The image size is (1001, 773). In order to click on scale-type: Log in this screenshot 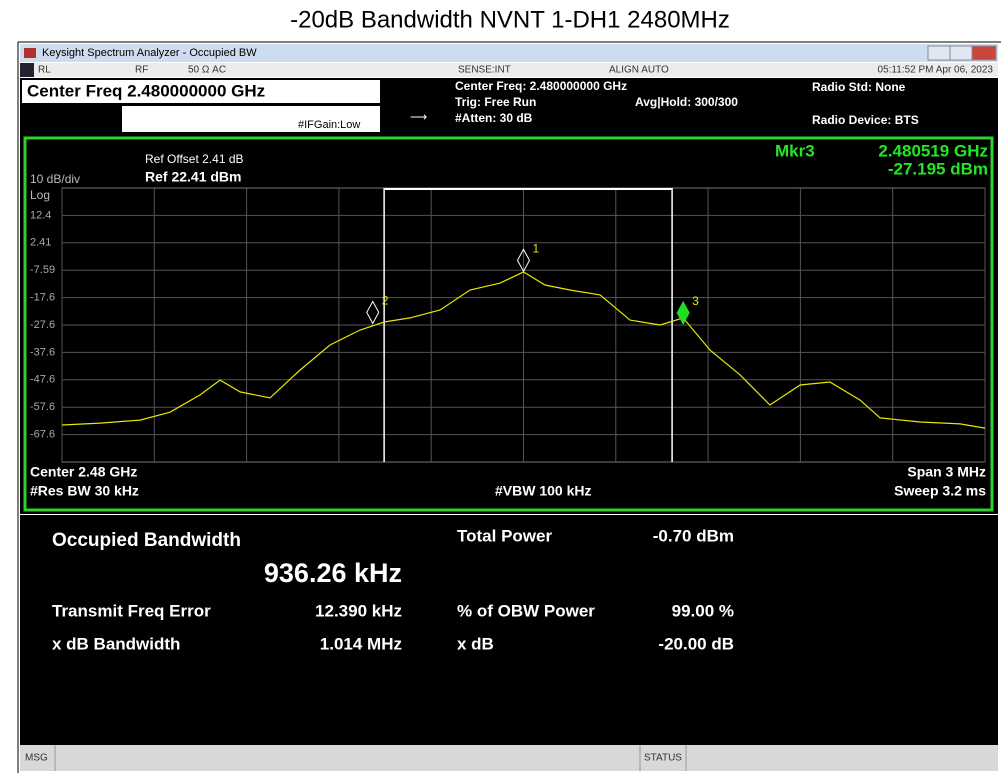, I will do `click(40, 195)`.